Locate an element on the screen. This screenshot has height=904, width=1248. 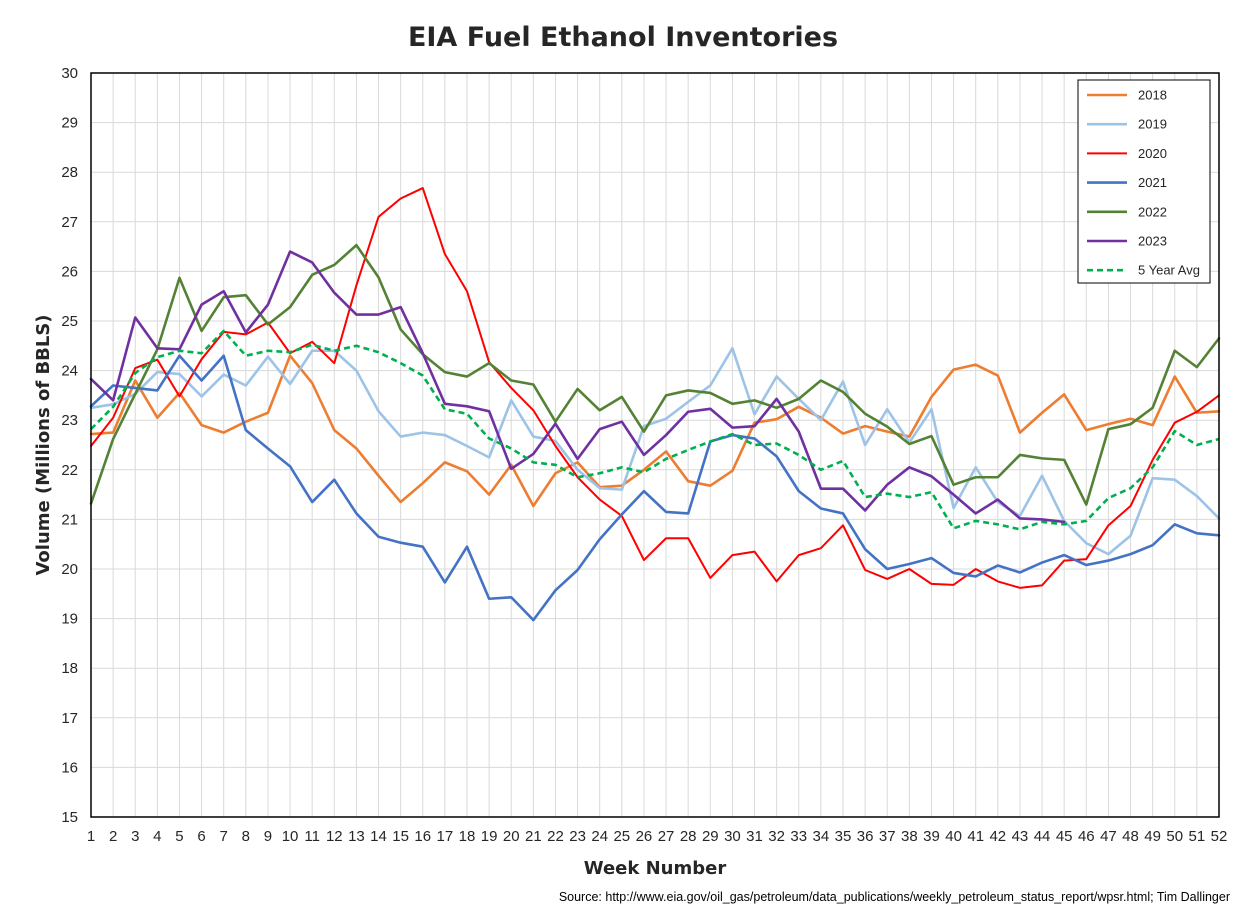
x-tick-label: 21 is located at coordinates (533, 836).